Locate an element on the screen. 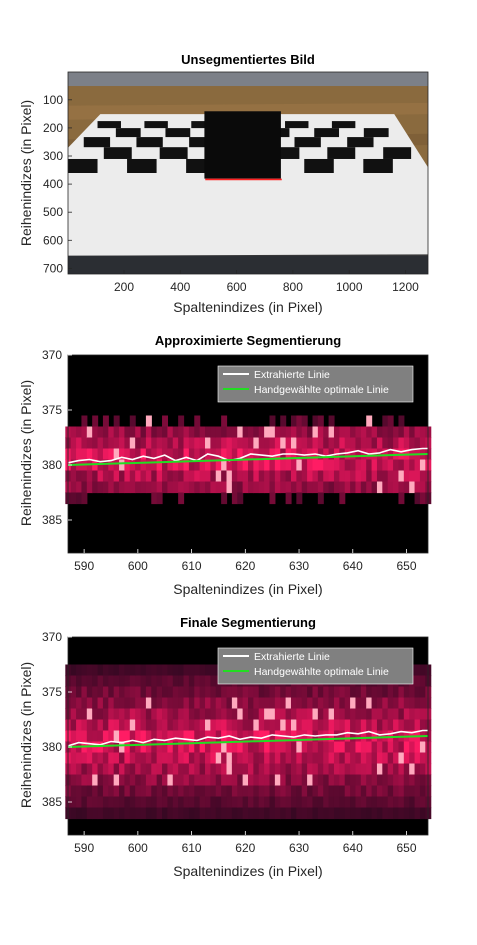  checker-square is located at coordinates (397, 153).